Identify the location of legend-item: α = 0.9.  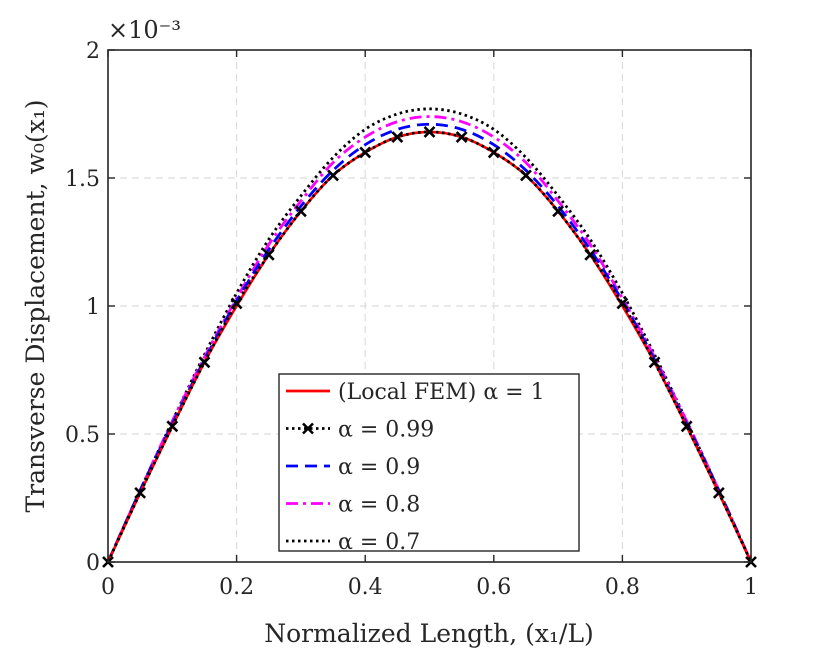
(353, 467).